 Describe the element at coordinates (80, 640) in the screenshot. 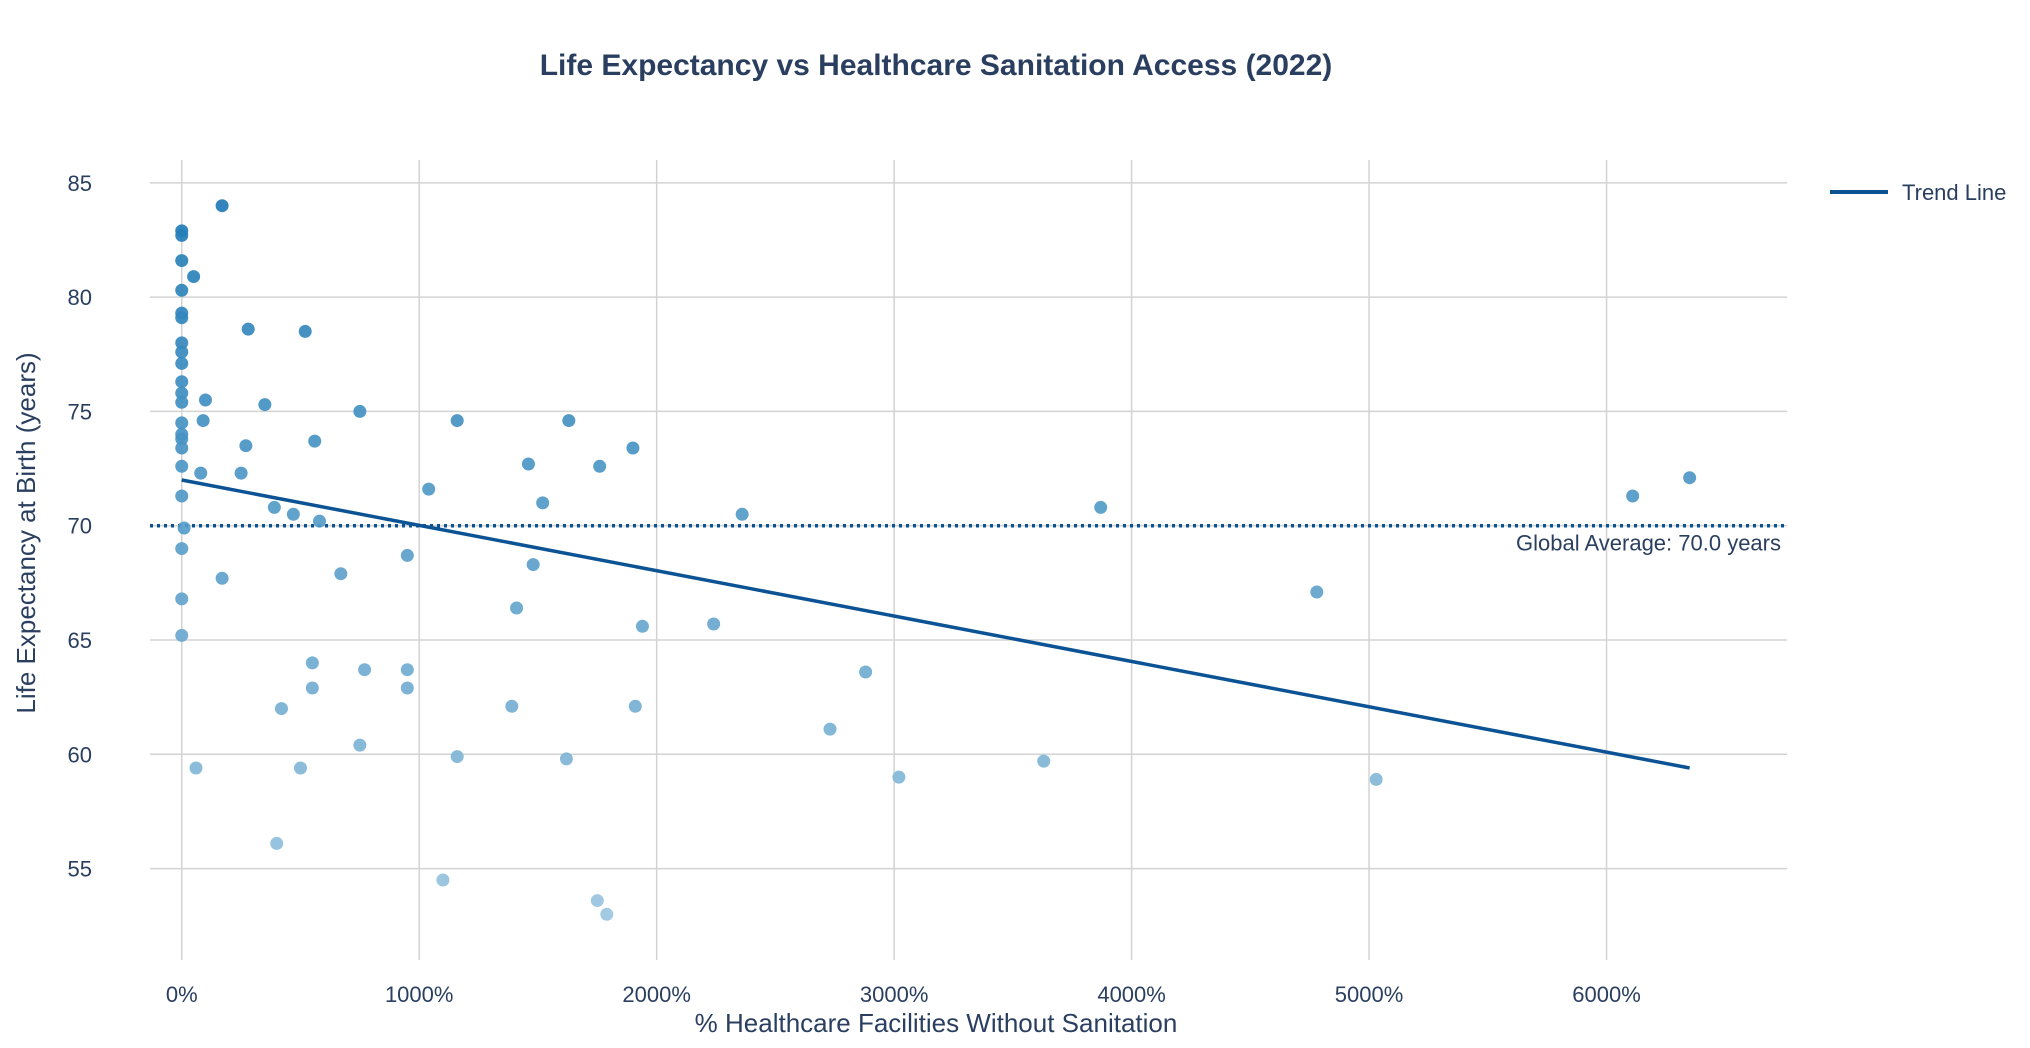

I see `y-tick-label: 65` at that location.